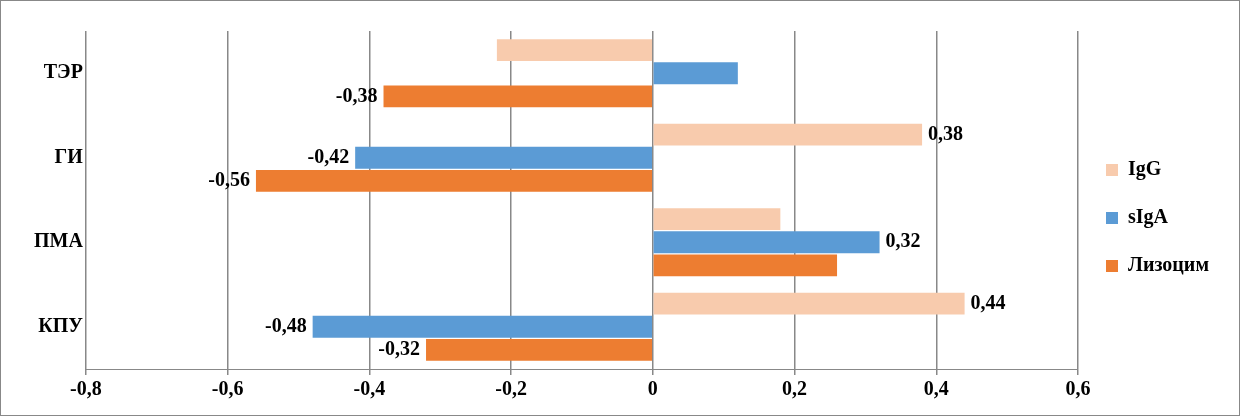 The width and height of the screenshot is (1240, 416). I want to click on data-label: 0,32, so click(903, 240).